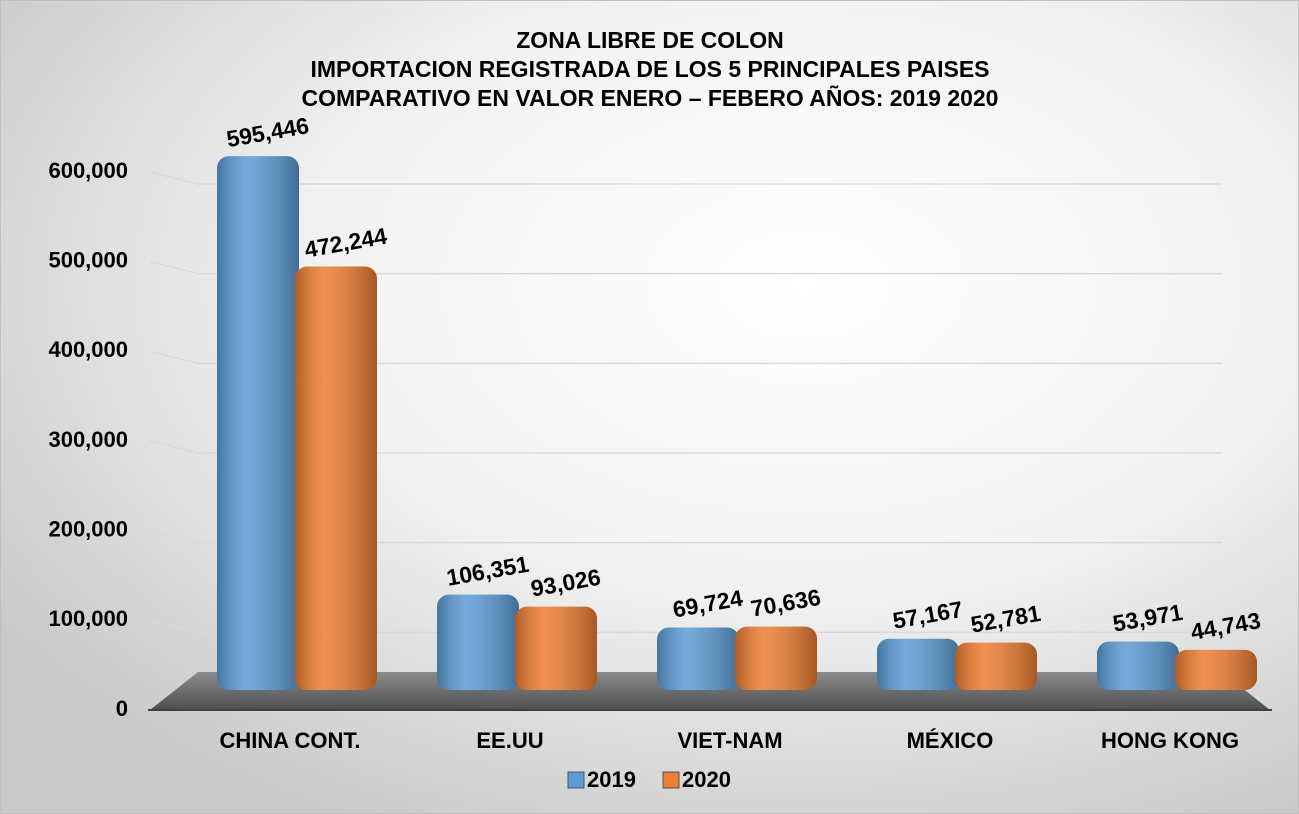 The width and height of the screenshot is (1299, 814). What do you see at coordinates (509, 740) in the screenshot?
I see `x-tick-label: EE.UU` at bounding box center [509, 740].